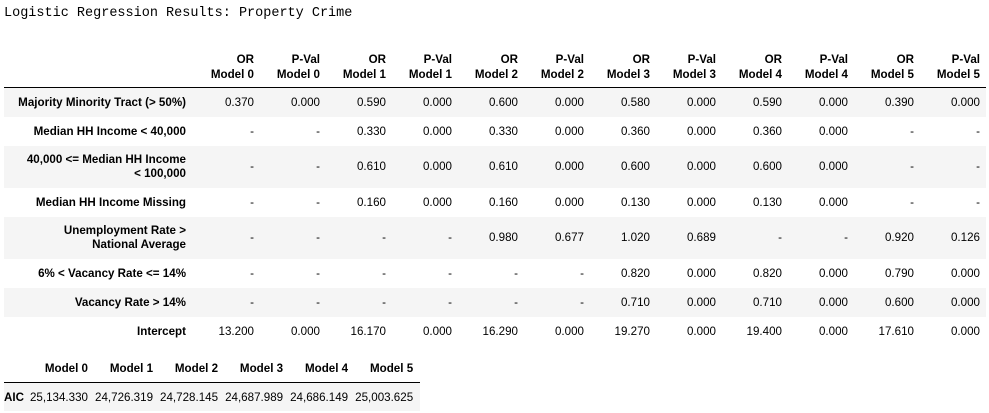  I want to click on column-header: P-Val Model 4, so click(821, 70).